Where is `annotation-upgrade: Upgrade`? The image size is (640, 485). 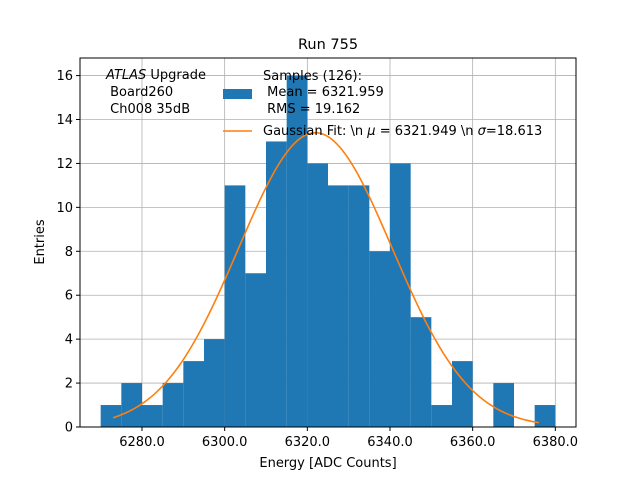 annotation-upgrade: Upgrade is located at coordinates (176, 75).